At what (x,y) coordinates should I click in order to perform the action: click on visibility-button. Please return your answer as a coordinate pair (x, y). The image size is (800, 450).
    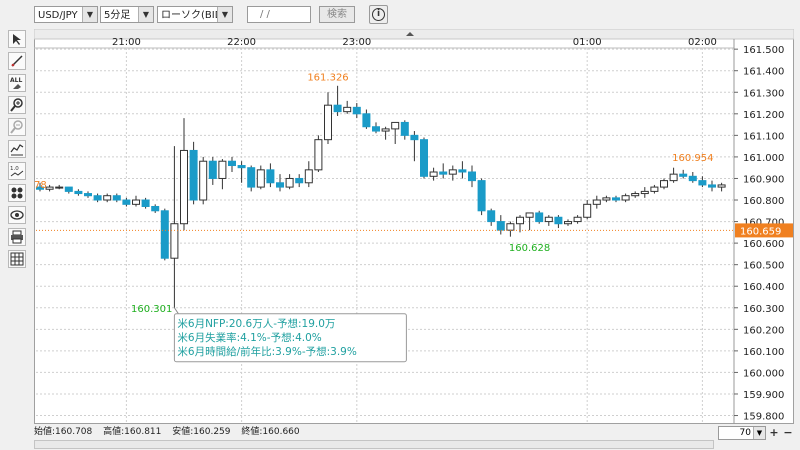
    Looking at the image, I should click on (17, 215).